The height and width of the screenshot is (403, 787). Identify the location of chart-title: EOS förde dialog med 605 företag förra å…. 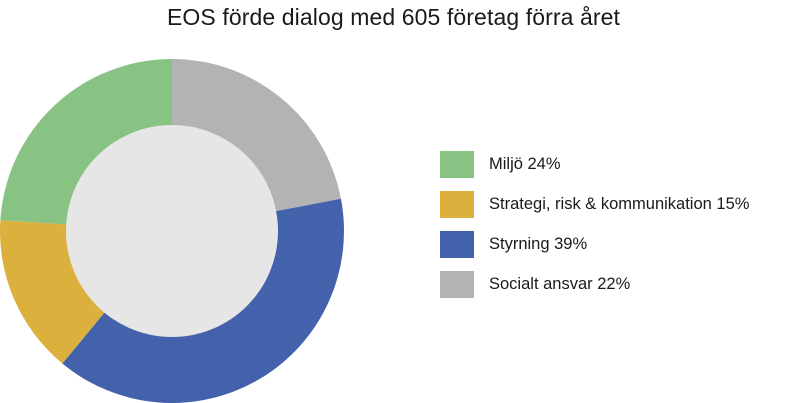
(393, 17).